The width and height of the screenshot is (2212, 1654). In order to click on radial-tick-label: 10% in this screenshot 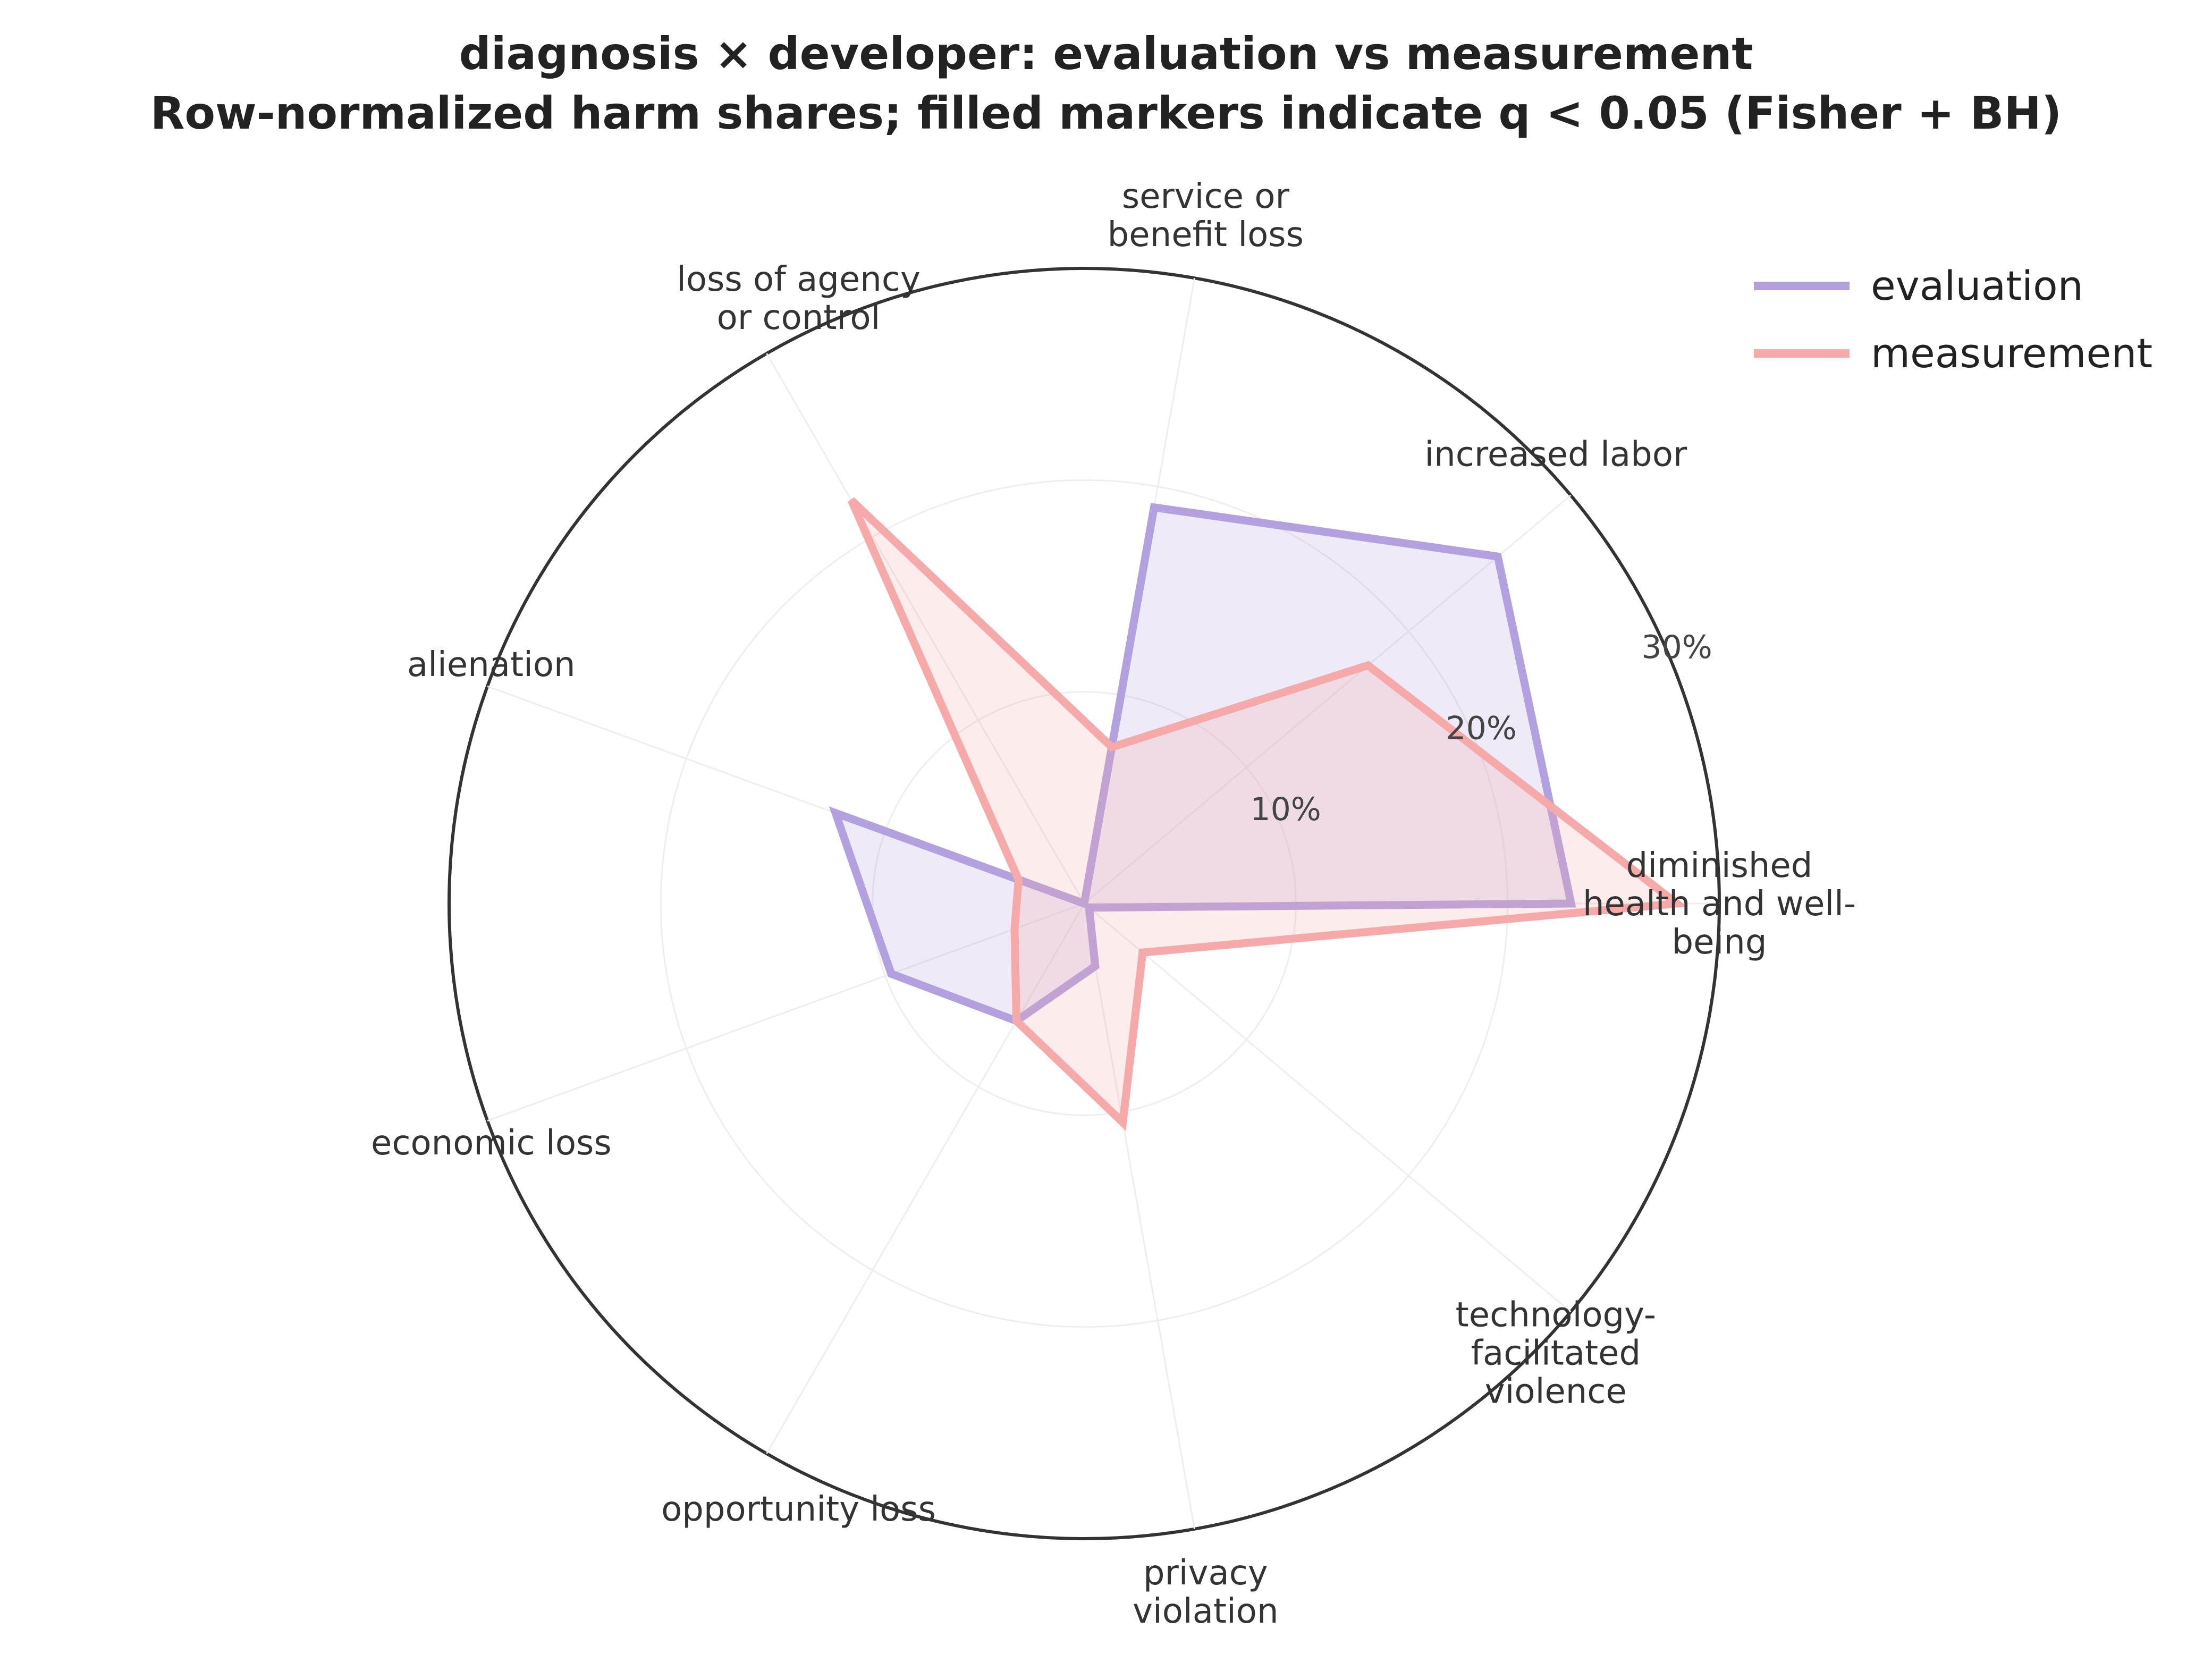, I will do `click(1285, 809)`.